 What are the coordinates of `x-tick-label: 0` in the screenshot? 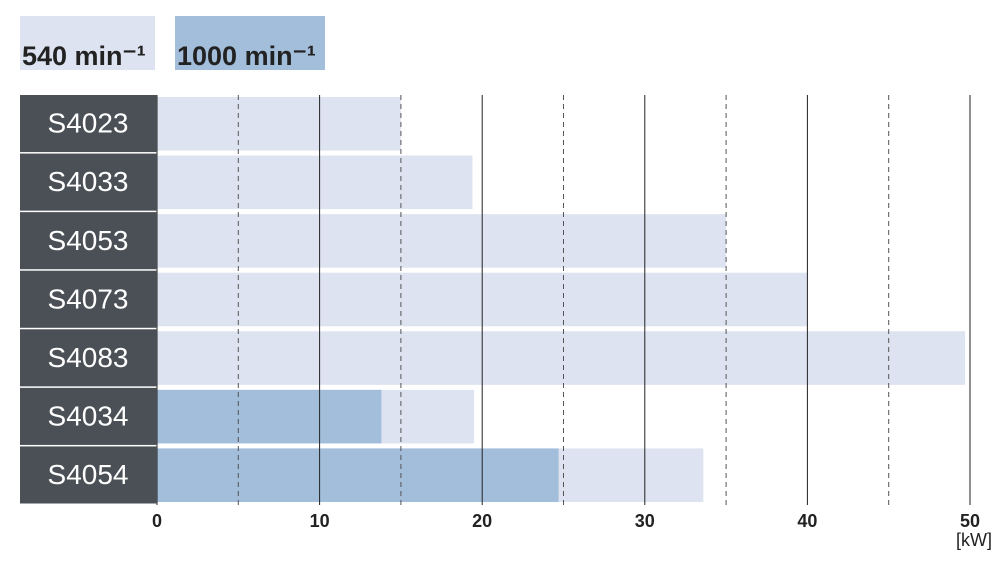 It's located at (157, 521).